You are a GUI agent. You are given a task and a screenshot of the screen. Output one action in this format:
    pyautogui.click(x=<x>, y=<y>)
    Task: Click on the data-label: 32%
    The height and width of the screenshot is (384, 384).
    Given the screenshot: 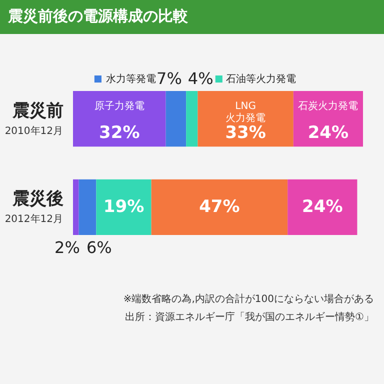 What is the action you would take?
    pyautogui.click(x=119, y=132)
    